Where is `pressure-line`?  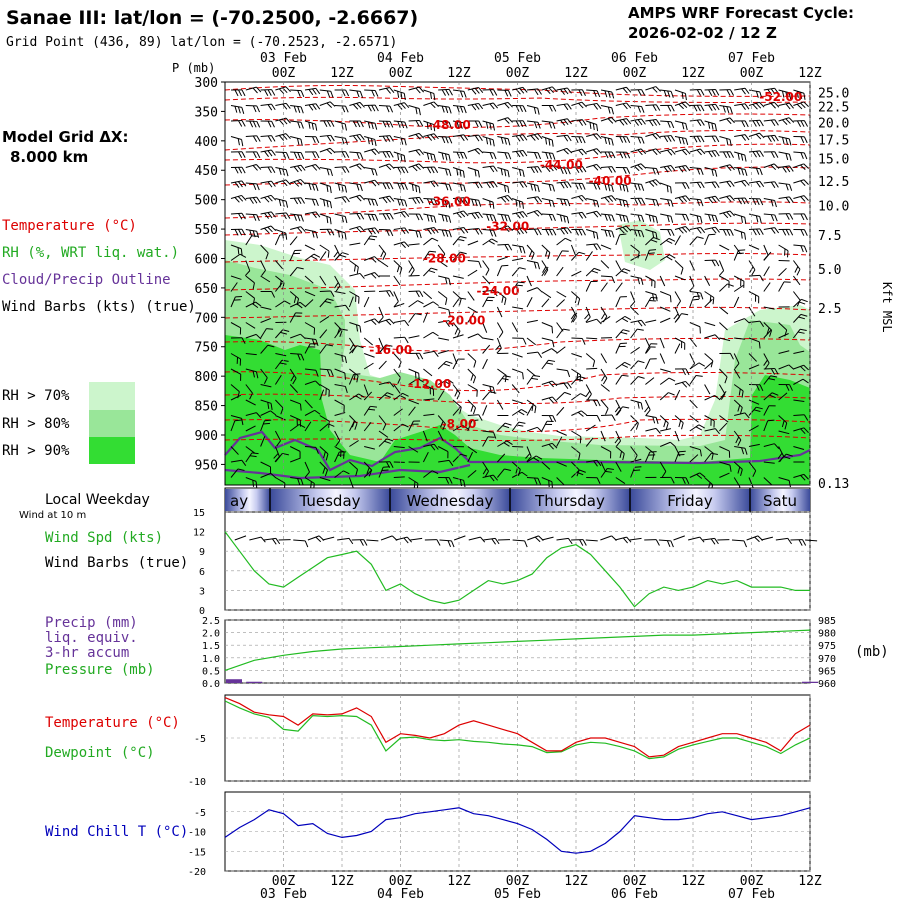 pressure-line is located at coordinates (517, 650).